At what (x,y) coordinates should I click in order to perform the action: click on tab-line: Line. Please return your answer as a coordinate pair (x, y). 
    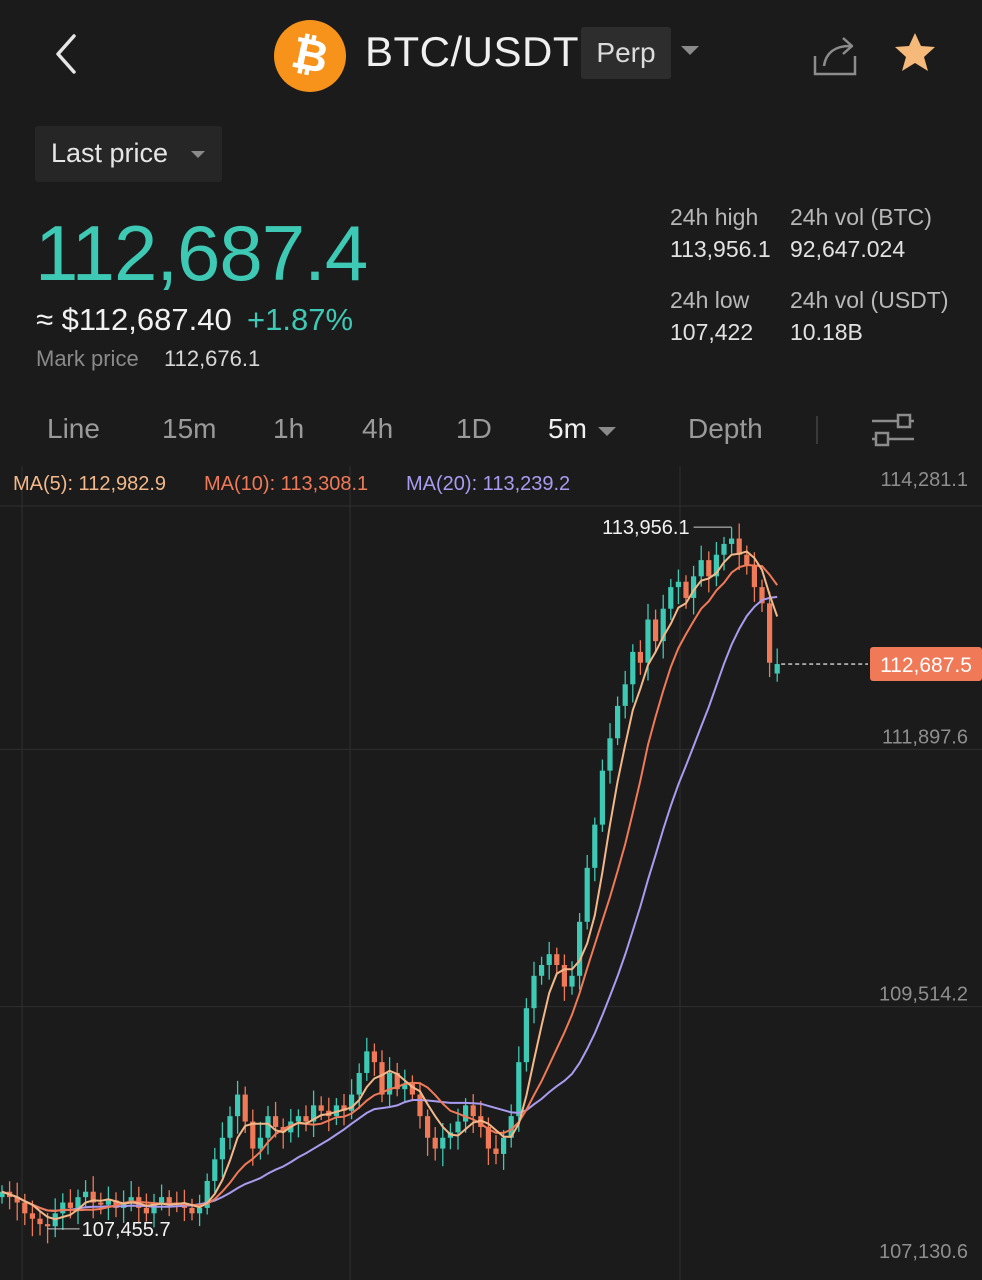
    Looking at the image, I should click on (73, 428).